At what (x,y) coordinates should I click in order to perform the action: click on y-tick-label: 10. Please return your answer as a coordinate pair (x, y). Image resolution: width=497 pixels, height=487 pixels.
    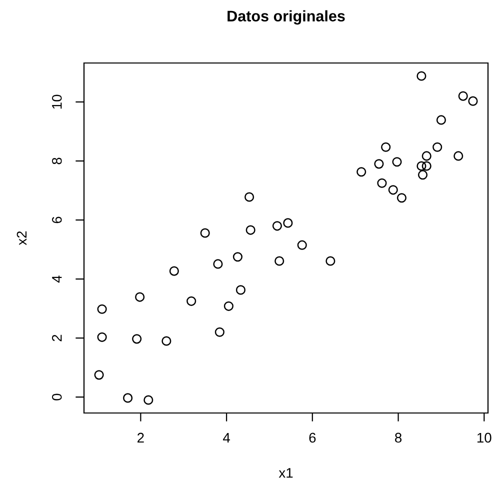
    Looking at the image, I should click on (57, 101).